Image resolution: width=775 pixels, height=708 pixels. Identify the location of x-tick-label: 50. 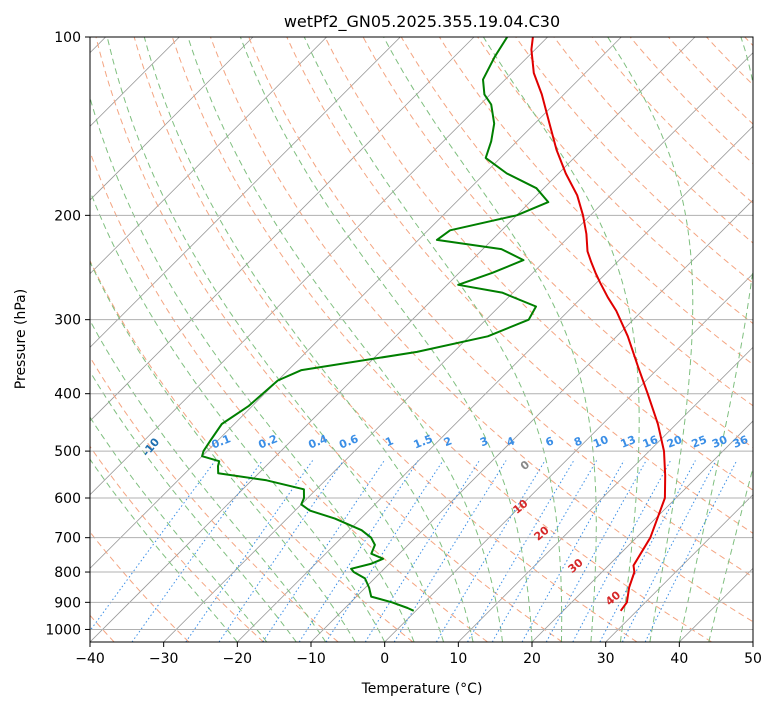
(753, 659).